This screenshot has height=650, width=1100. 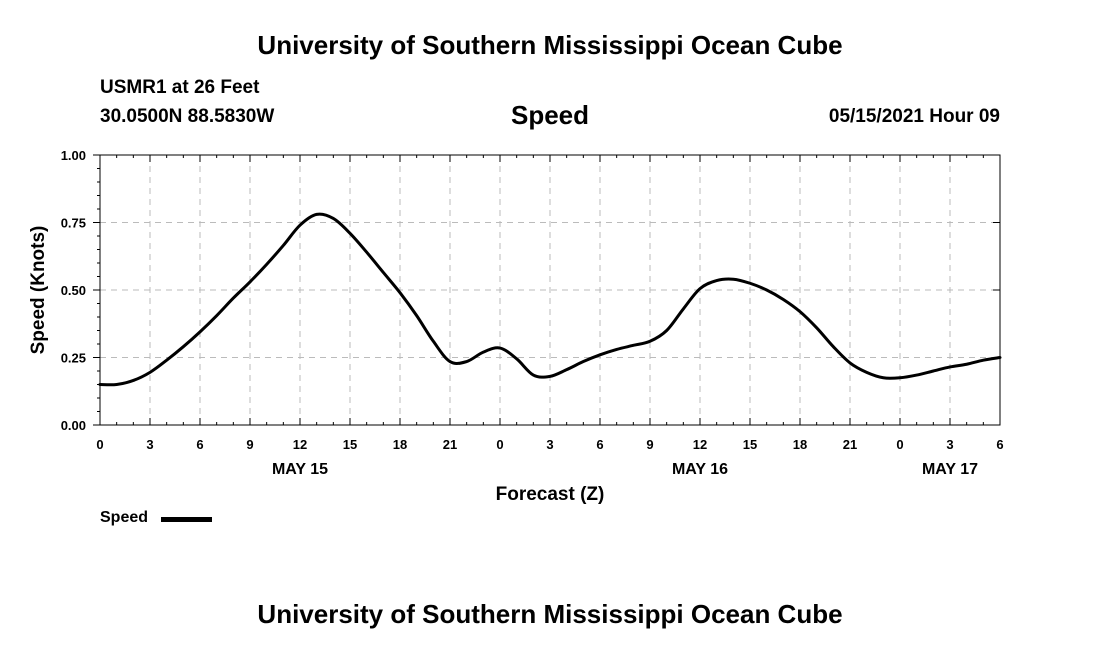 What do you see at coordinates (73, 155) in the screenshot?
I see `y-tick-label: 1.00` at bounding box center [73, 155].